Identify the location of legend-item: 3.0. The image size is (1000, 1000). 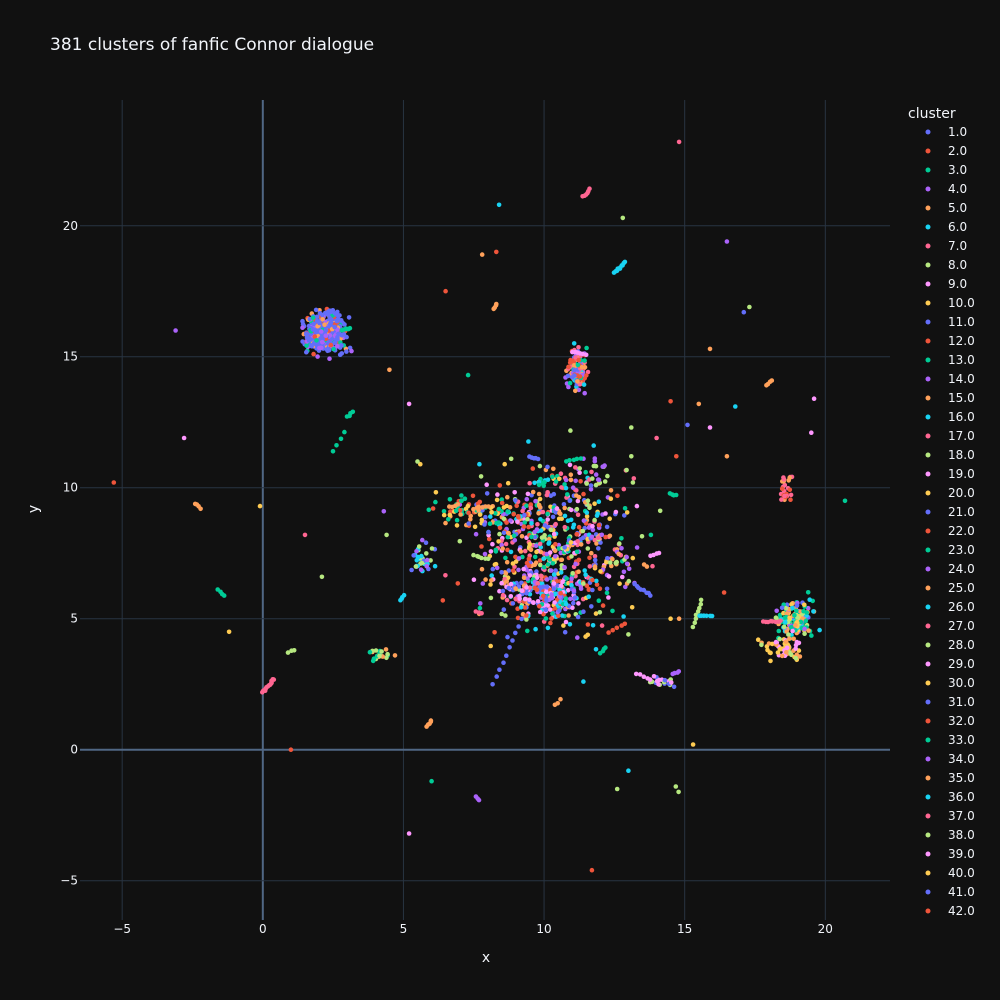
(946, 170).